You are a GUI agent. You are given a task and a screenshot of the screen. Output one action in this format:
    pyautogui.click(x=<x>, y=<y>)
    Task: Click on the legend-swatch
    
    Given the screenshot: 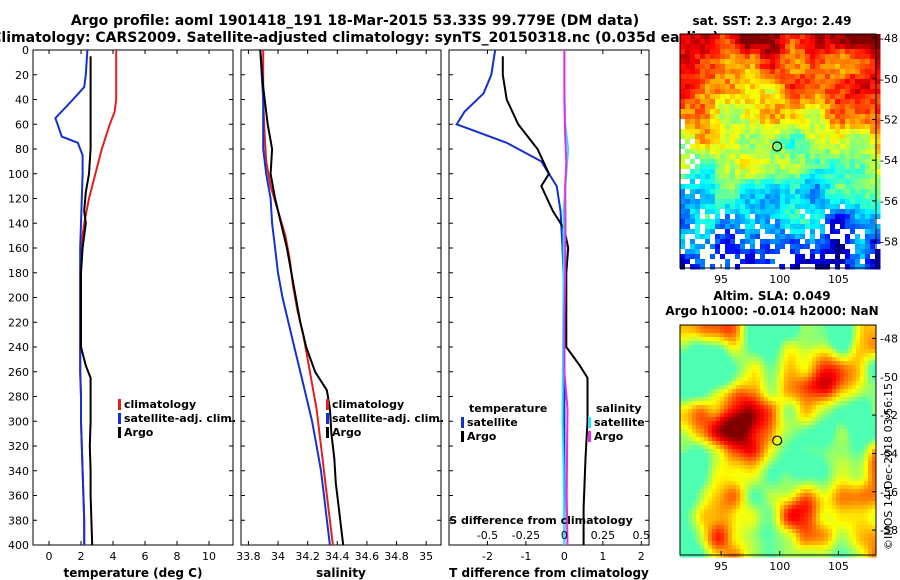 What is the action you would take?
    pyautogui.click(x=119, y=404)
    